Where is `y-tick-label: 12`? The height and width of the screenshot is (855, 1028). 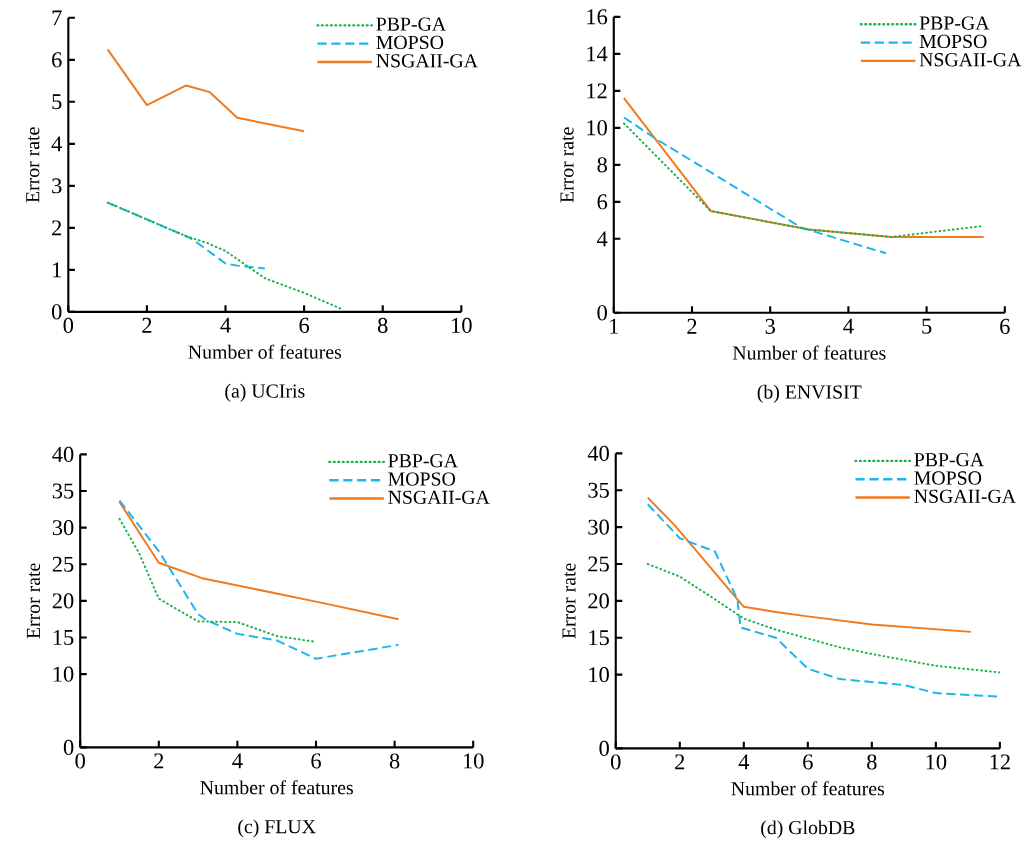 y-tick-label: 12 is located at coordinates (597, 91).